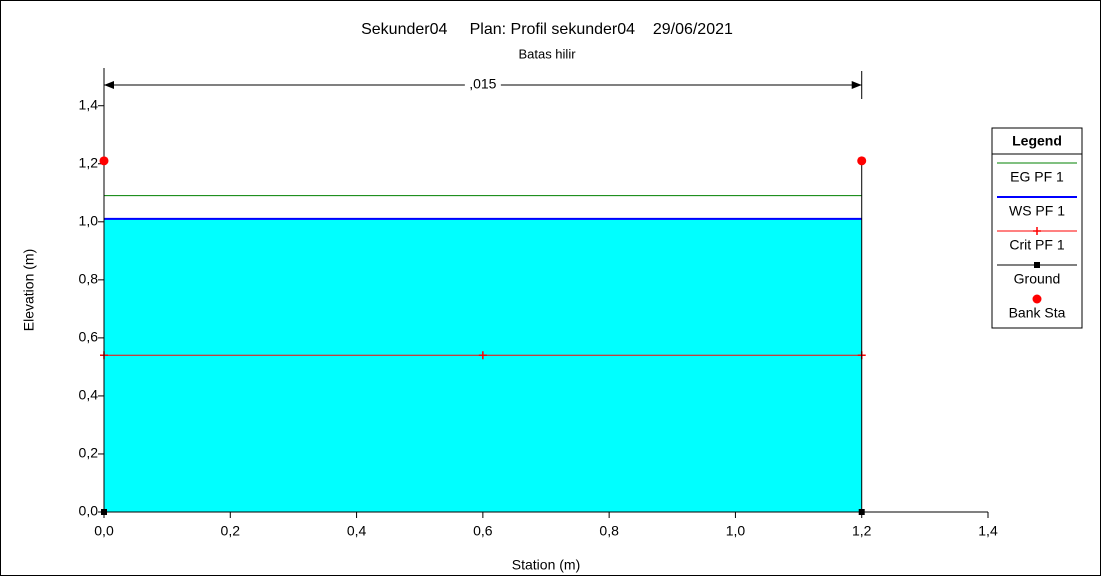 This screenshot has width=1101, height=576. What do you see at coordinates (231, 531) in the screenshot?
I see `x-tick-label: 0,2` at bounding box center [231, 531].